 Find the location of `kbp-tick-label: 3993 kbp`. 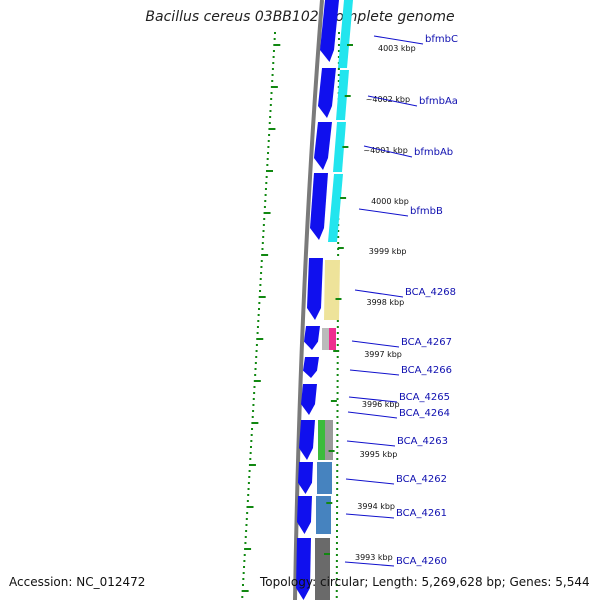

kbp-tick-label: 3993 kbp is located at coordinates (374, 557).